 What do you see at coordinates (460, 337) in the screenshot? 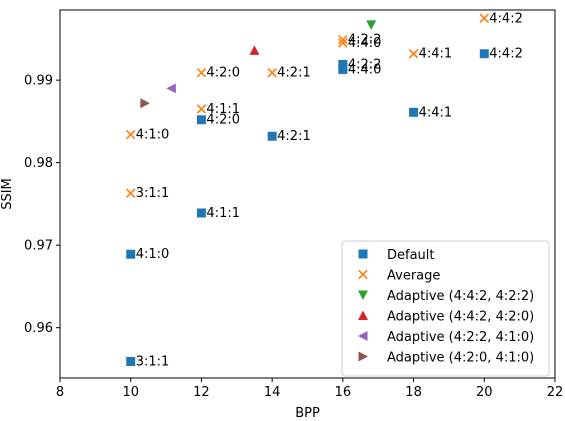
I see `legend-entry: Adaptive (4:2:2, 4:1:0)` at bounding box center [460, 337].